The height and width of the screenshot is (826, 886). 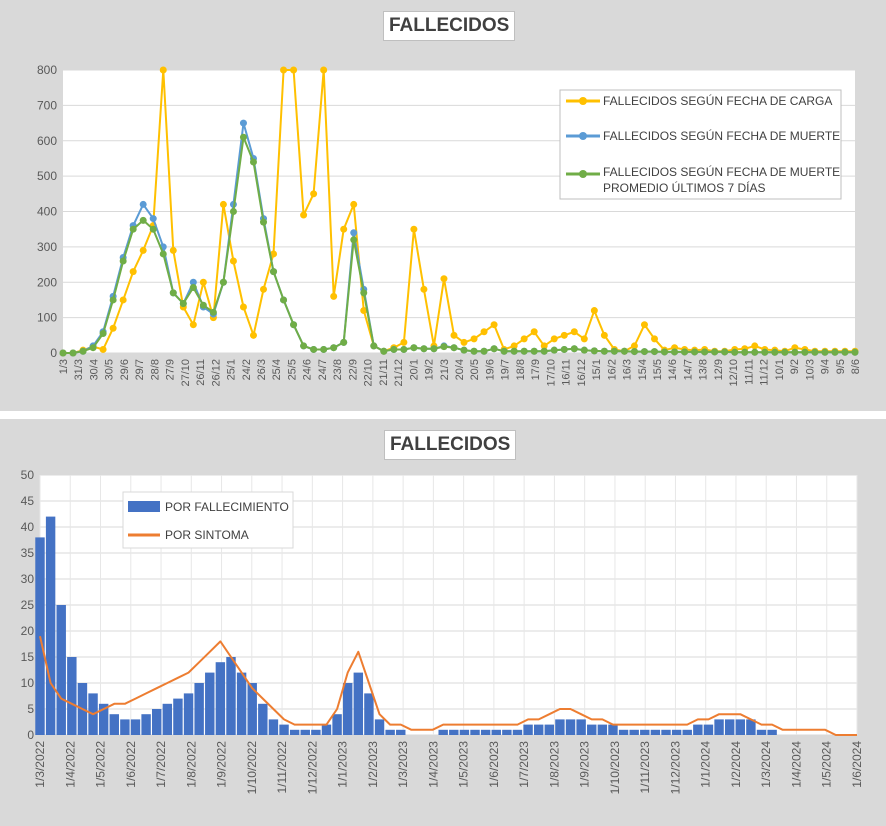 I want to click on x-tick-label: 8/6, so click(x=856, y=366).